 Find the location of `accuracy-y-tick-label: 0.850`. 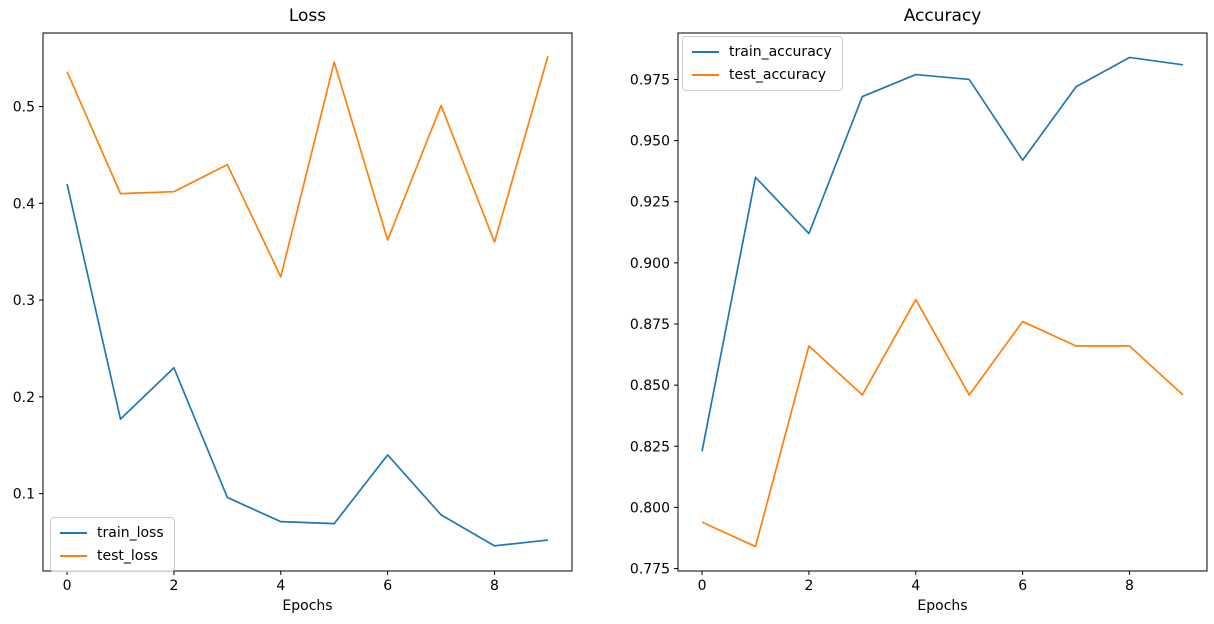

accuracy-y-tick-label: 0.850 is located at coordinates (650, 386).